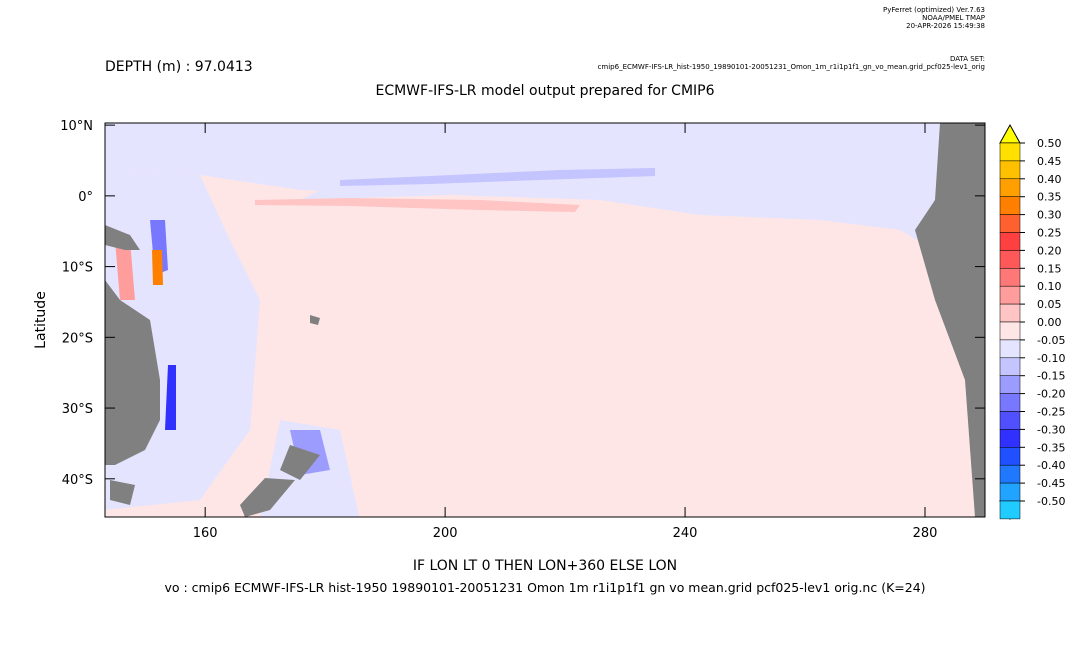  Describe the element at coordinates (1051, 447) in the screenshot. I see `colorbar-label: -0.35` at that location.